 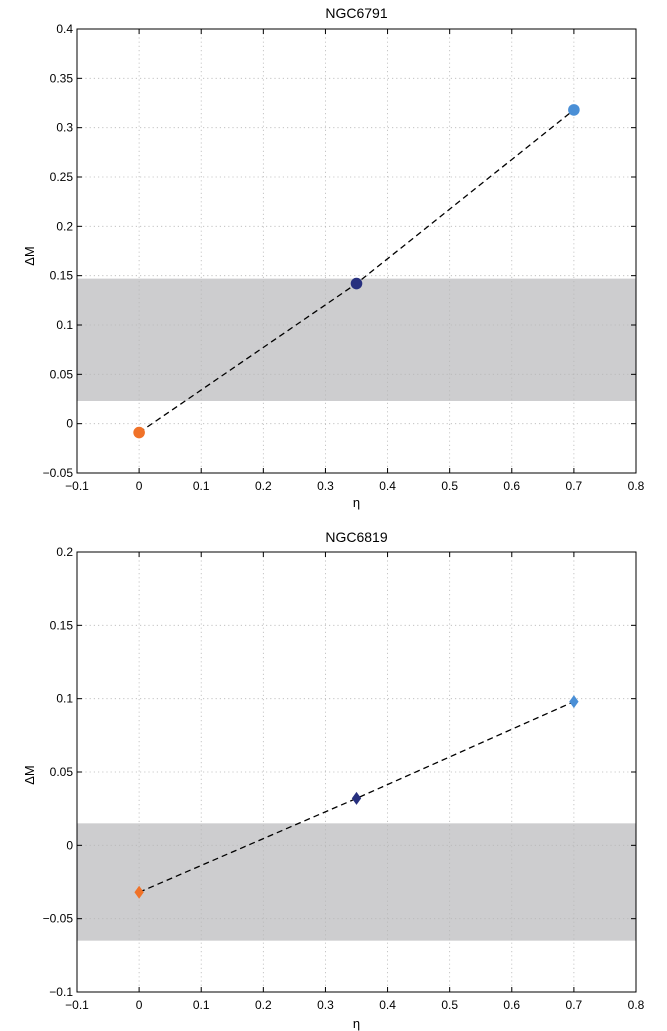 What do you see at coordinates (61, 992) in the screenshot?
I see `y-tick-label: −0.1` at bounding box center [61, 992].